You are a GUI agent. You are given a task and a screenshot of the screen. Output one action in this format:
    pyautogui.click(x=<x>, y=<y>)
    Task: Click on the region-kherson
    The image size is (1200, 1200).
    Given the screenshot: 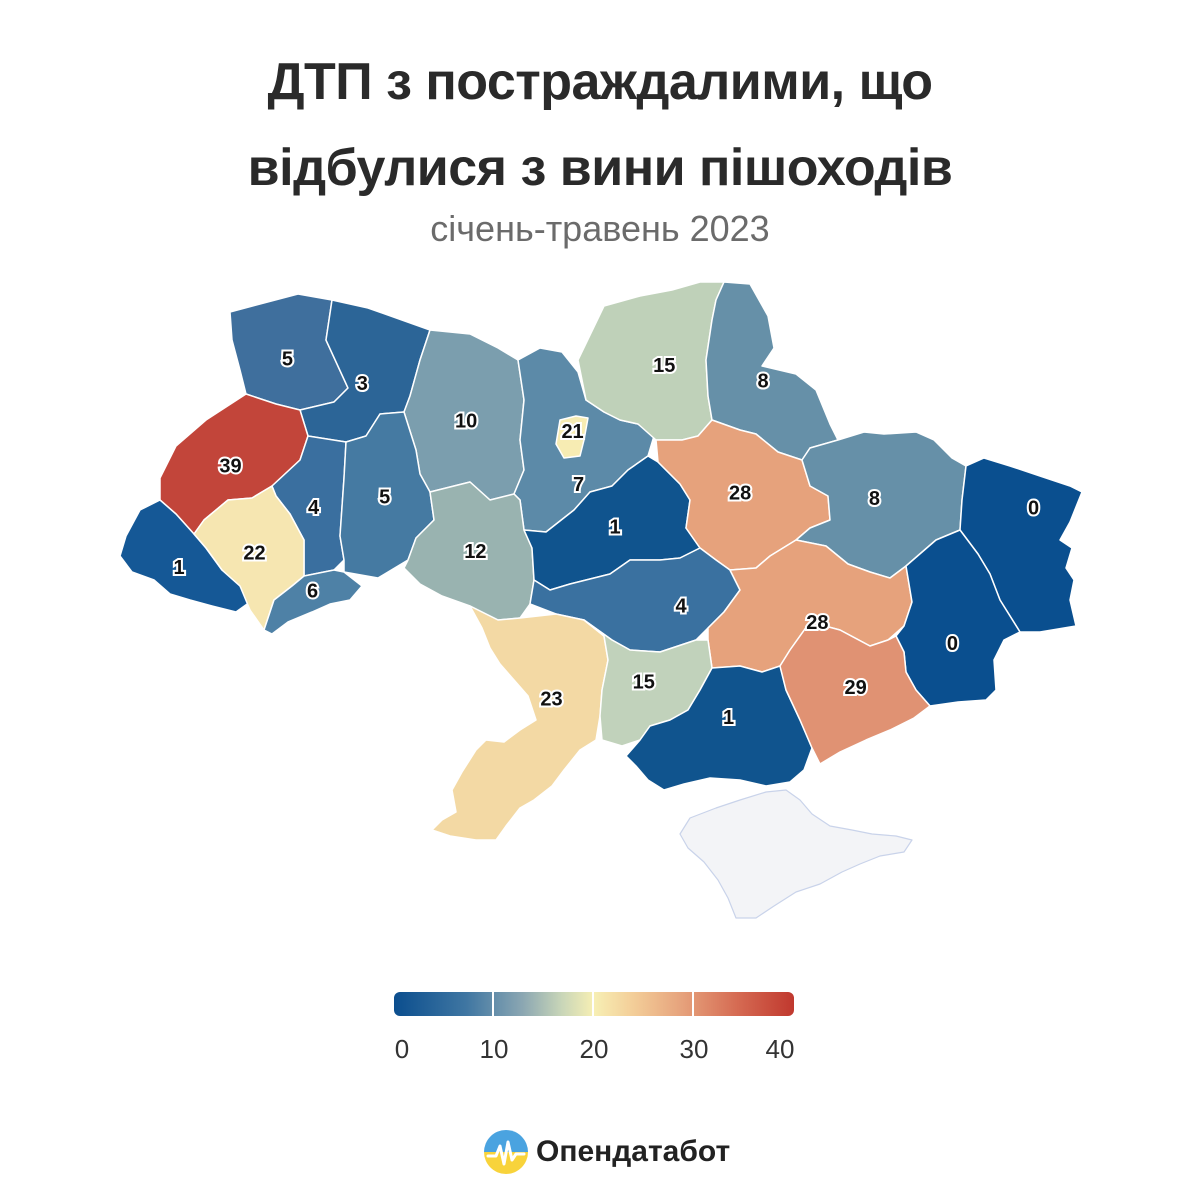 What is the action you would take?
    pyautogui.click(x=719, y=728)
    